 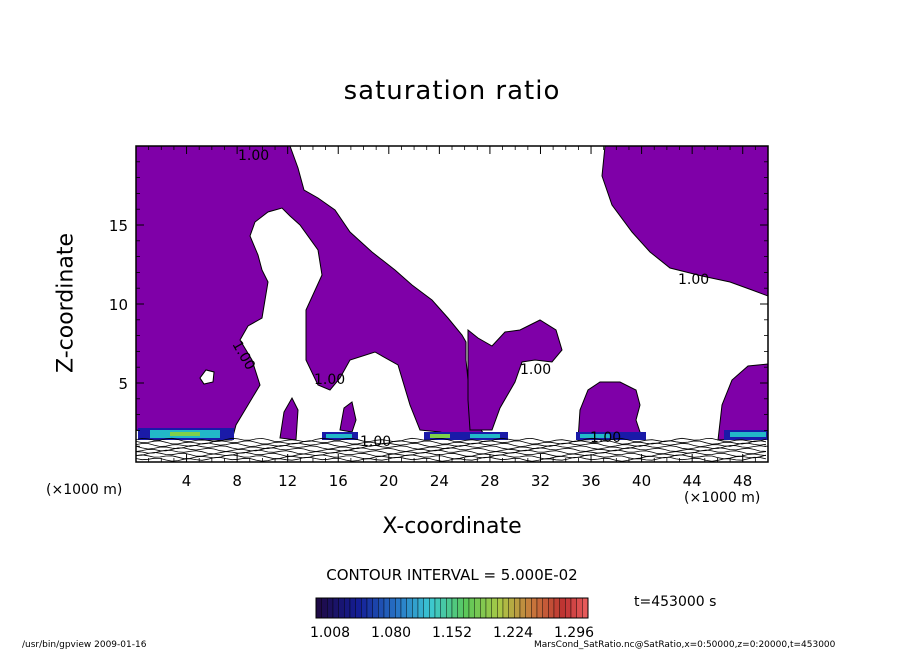 I want to click on y-tick-label-5: 5, so click(x=123, y=384).